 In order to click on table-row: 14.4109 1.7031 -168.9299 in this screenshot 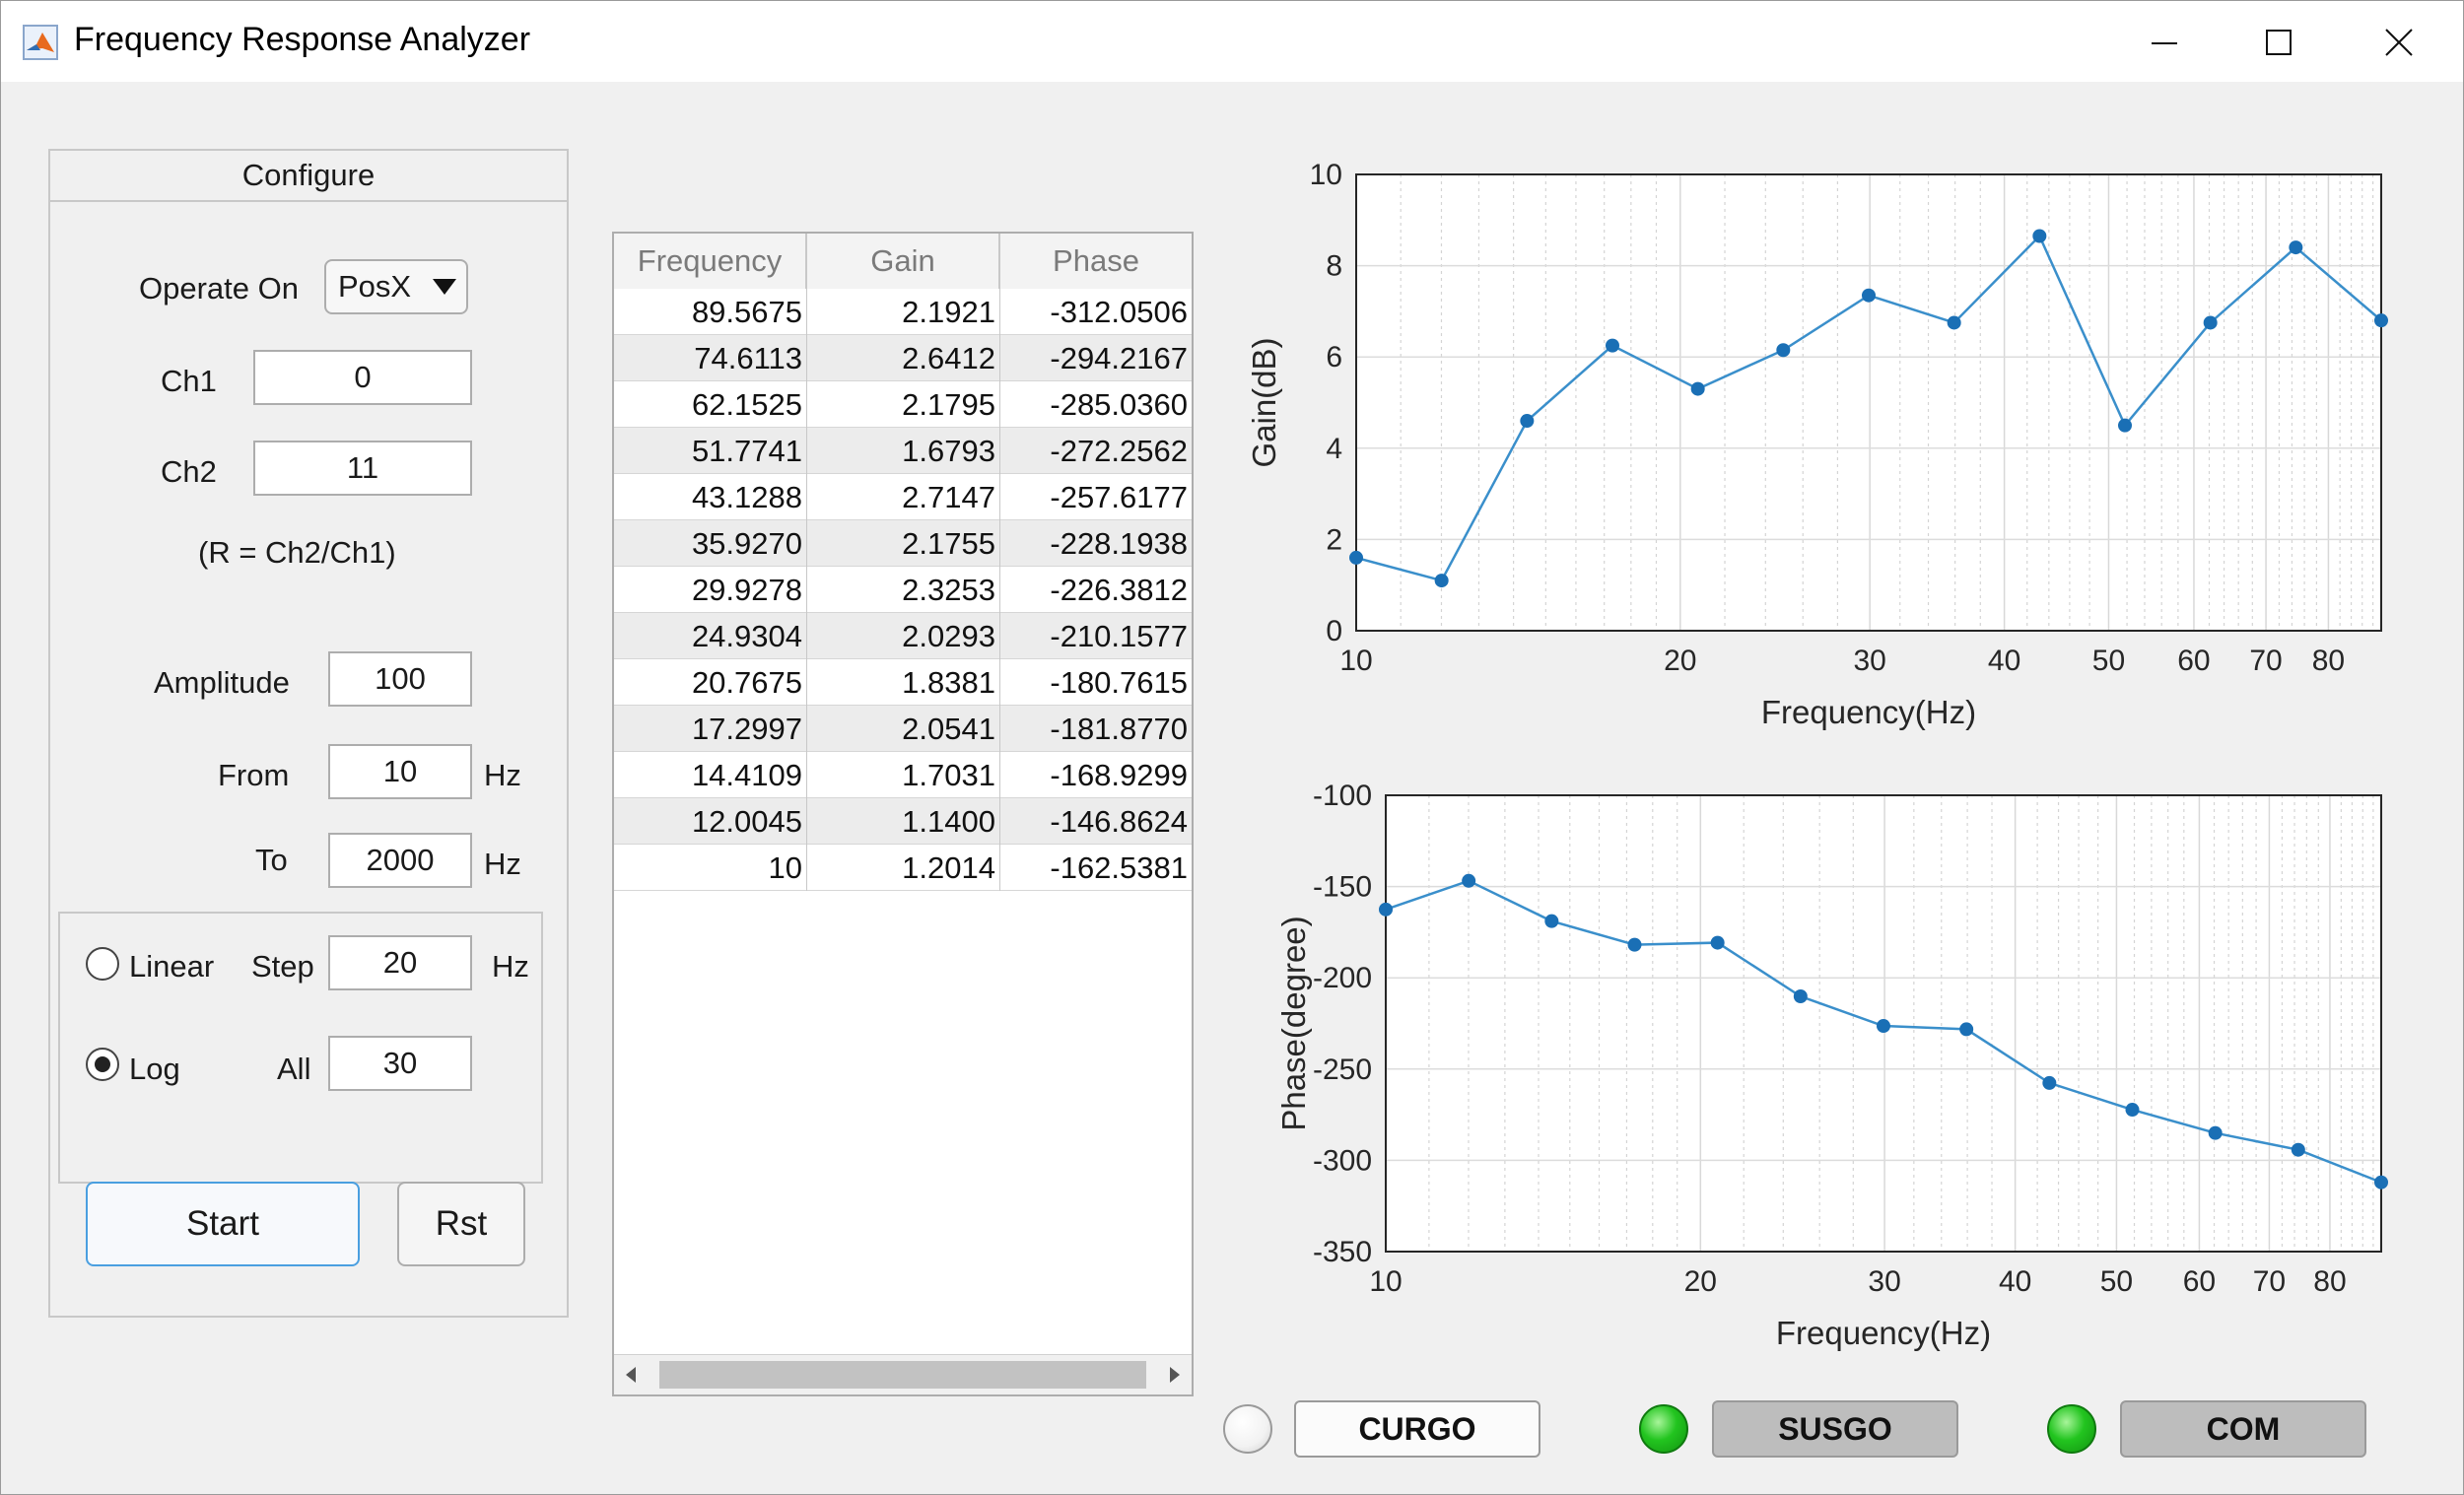, I will do `click(903, 775)`.